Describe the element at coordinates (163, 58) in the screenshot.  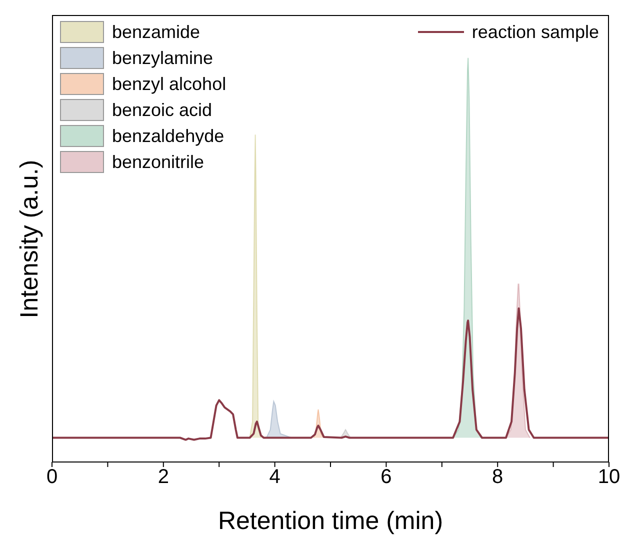
I see `legend-label: benzylamine` at that location.